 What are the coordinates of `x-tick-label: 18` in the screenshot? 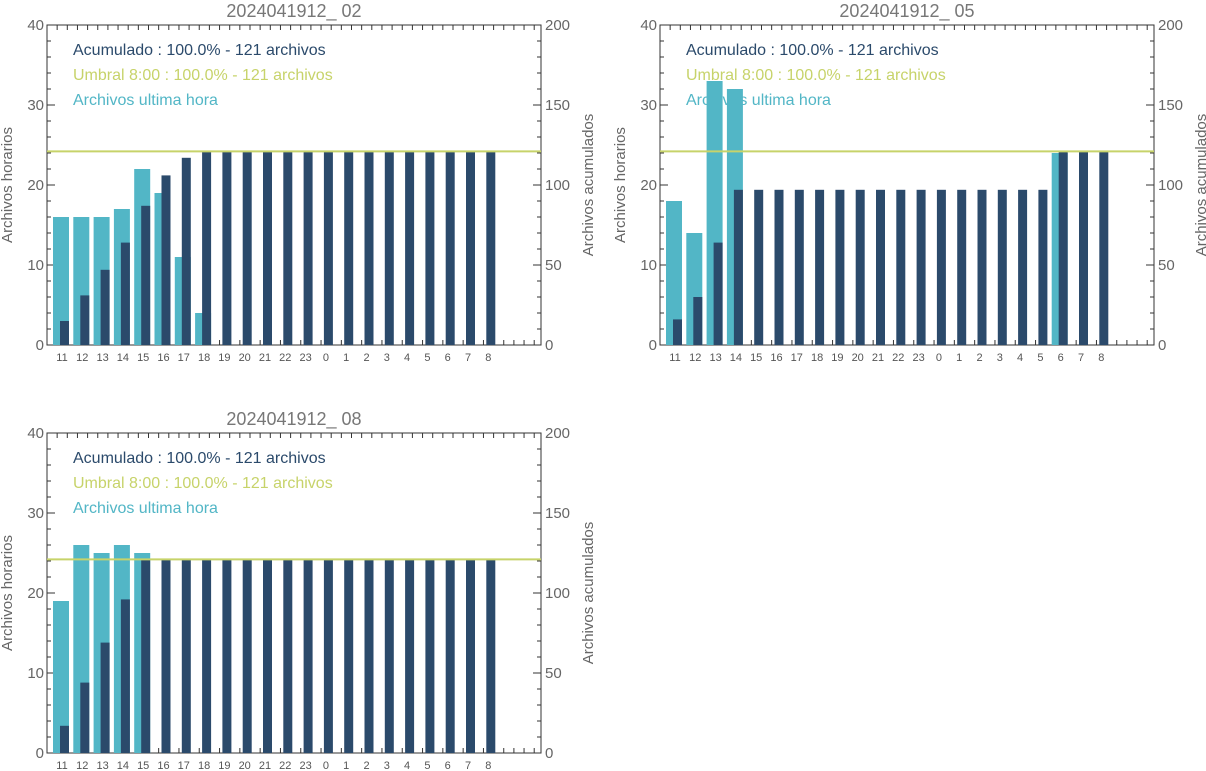 It's located at (204, 765).